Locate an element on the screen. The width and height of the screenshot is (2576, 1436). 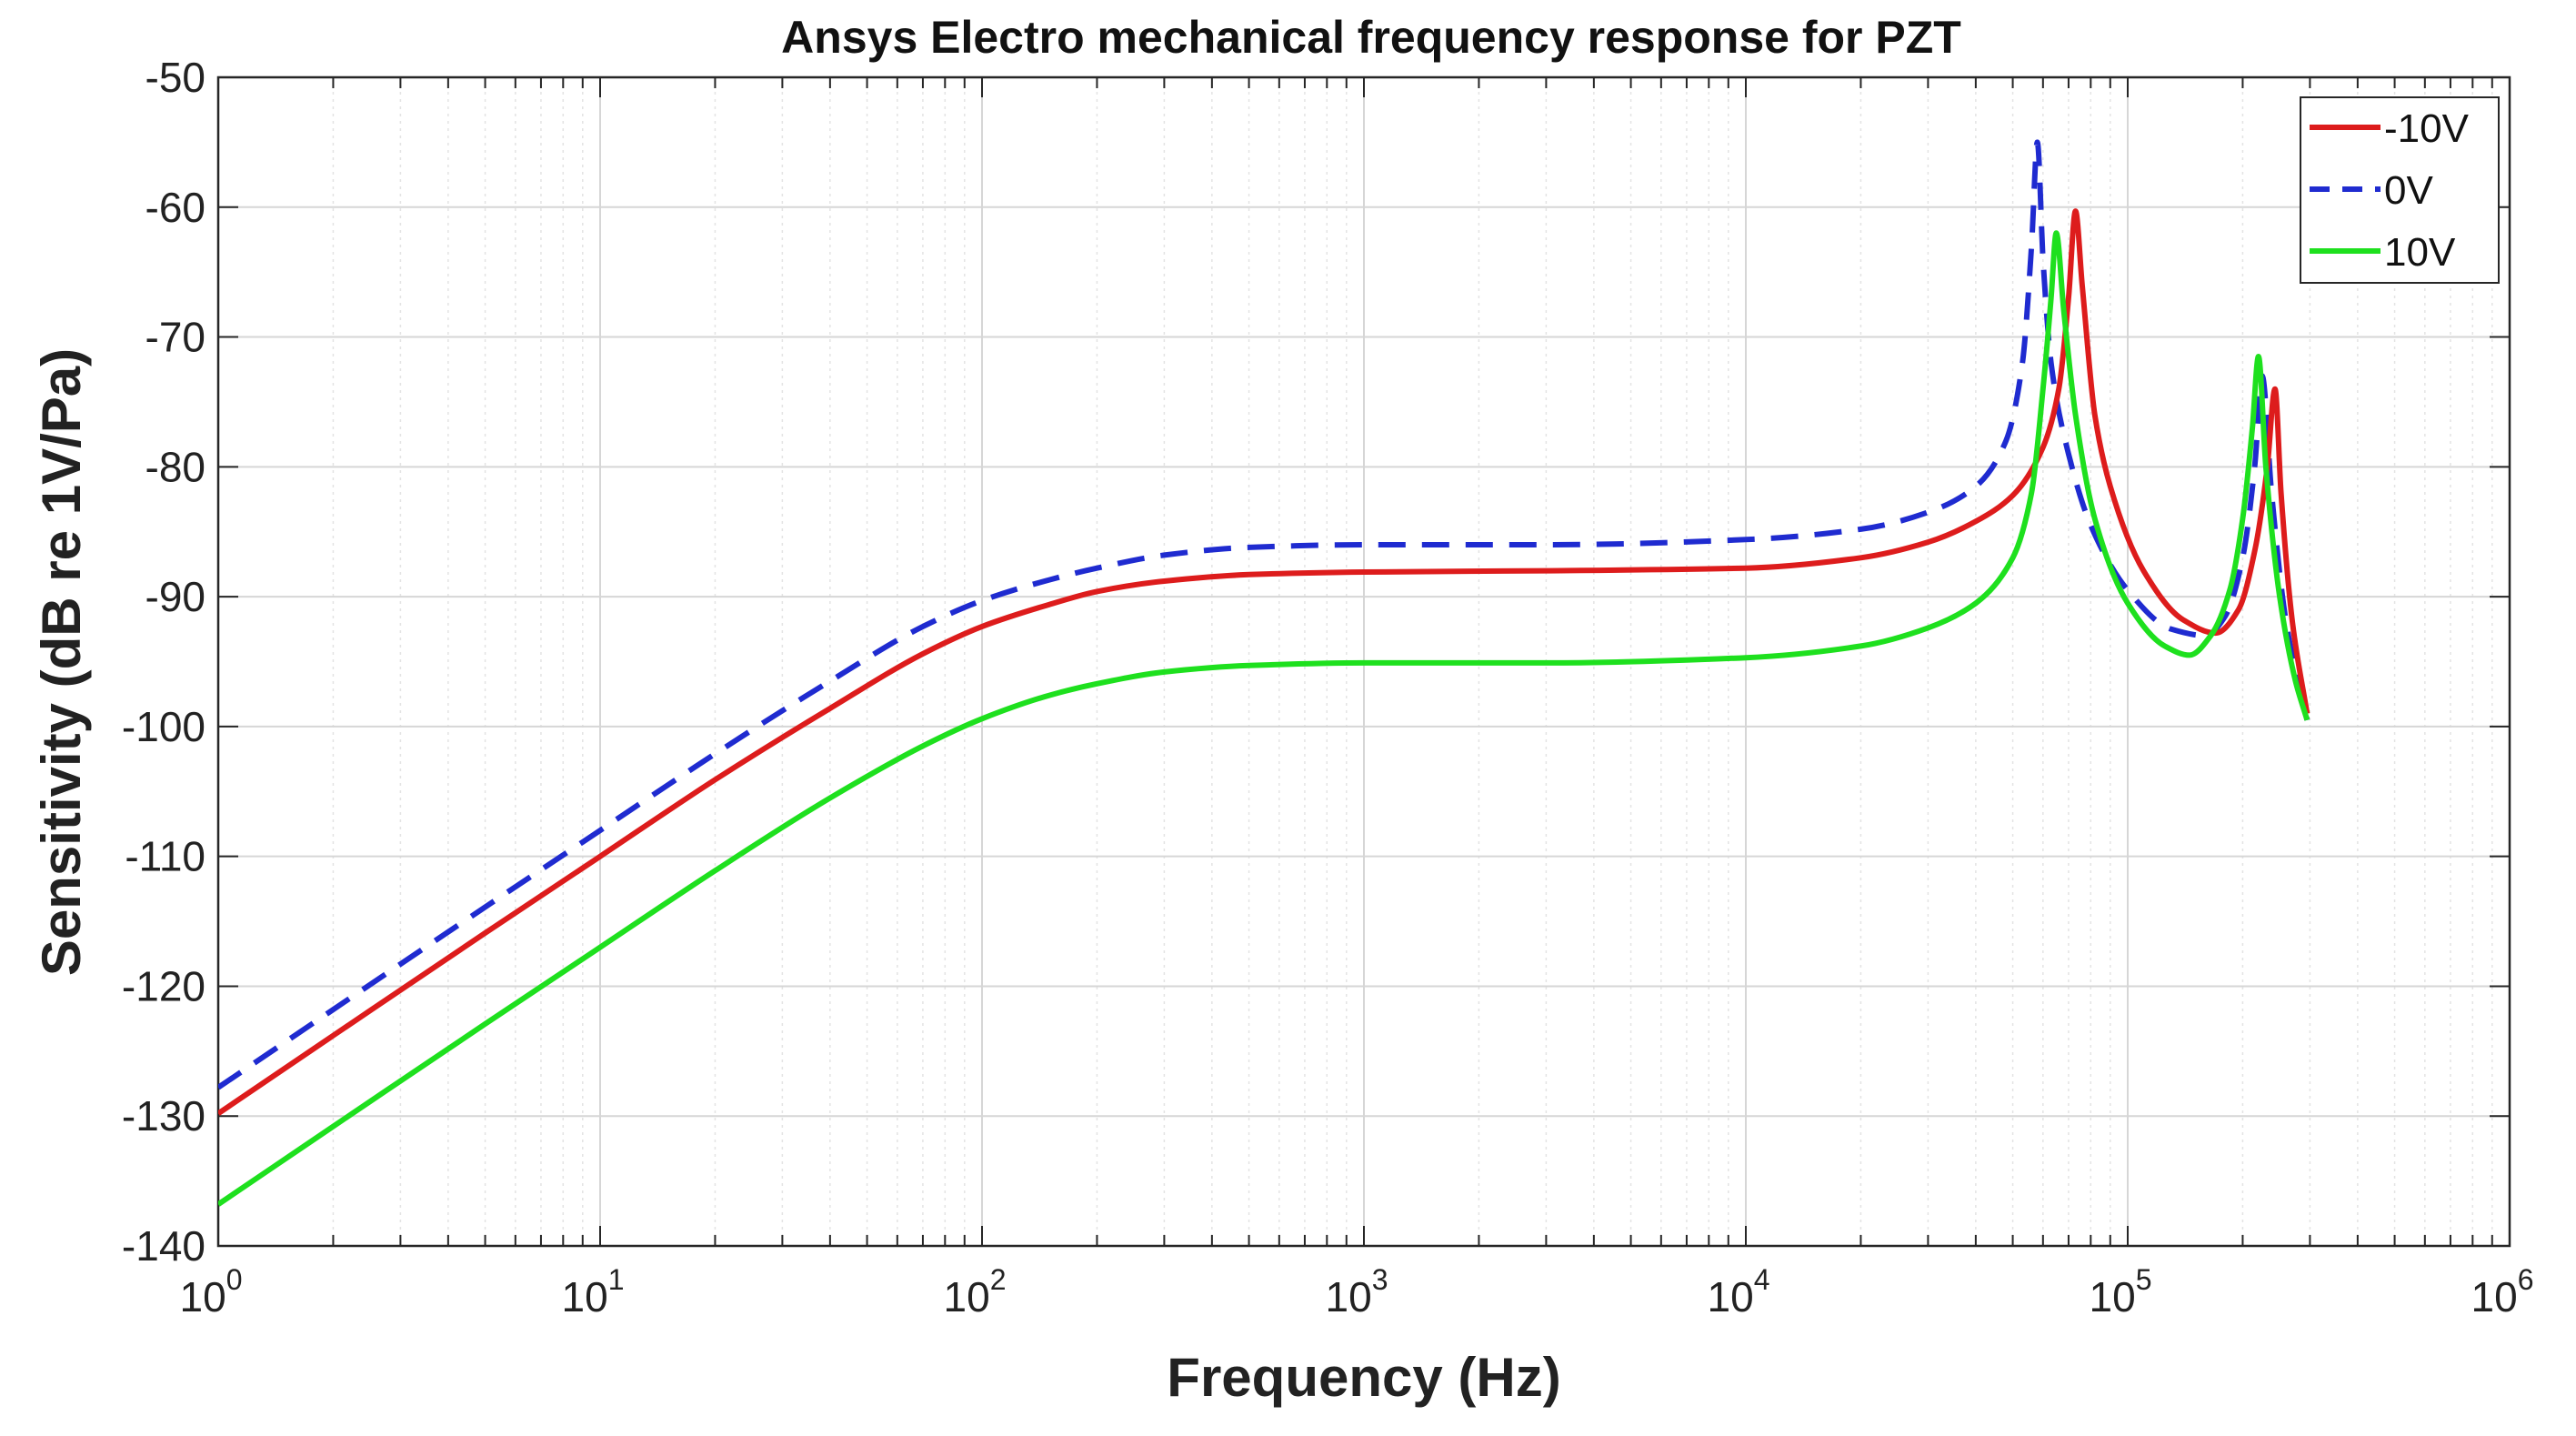
y-axis-label: Sensitivity (dB re 1V/Pa) is located at coordinates (62, 662).